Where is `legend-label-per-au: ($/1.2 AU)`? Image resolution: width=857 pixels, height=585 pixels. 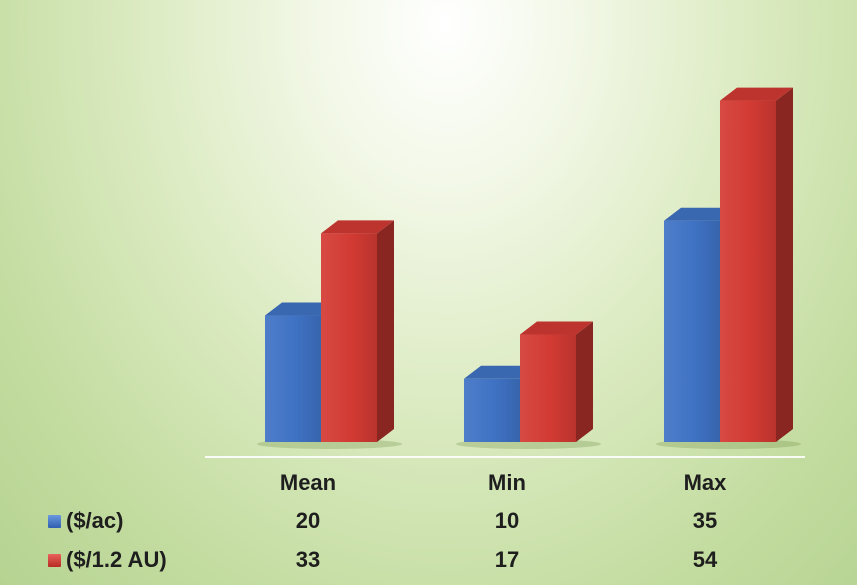 legend-label-per-au: ($/1.2 AU) is located at coordinates (116, 559).